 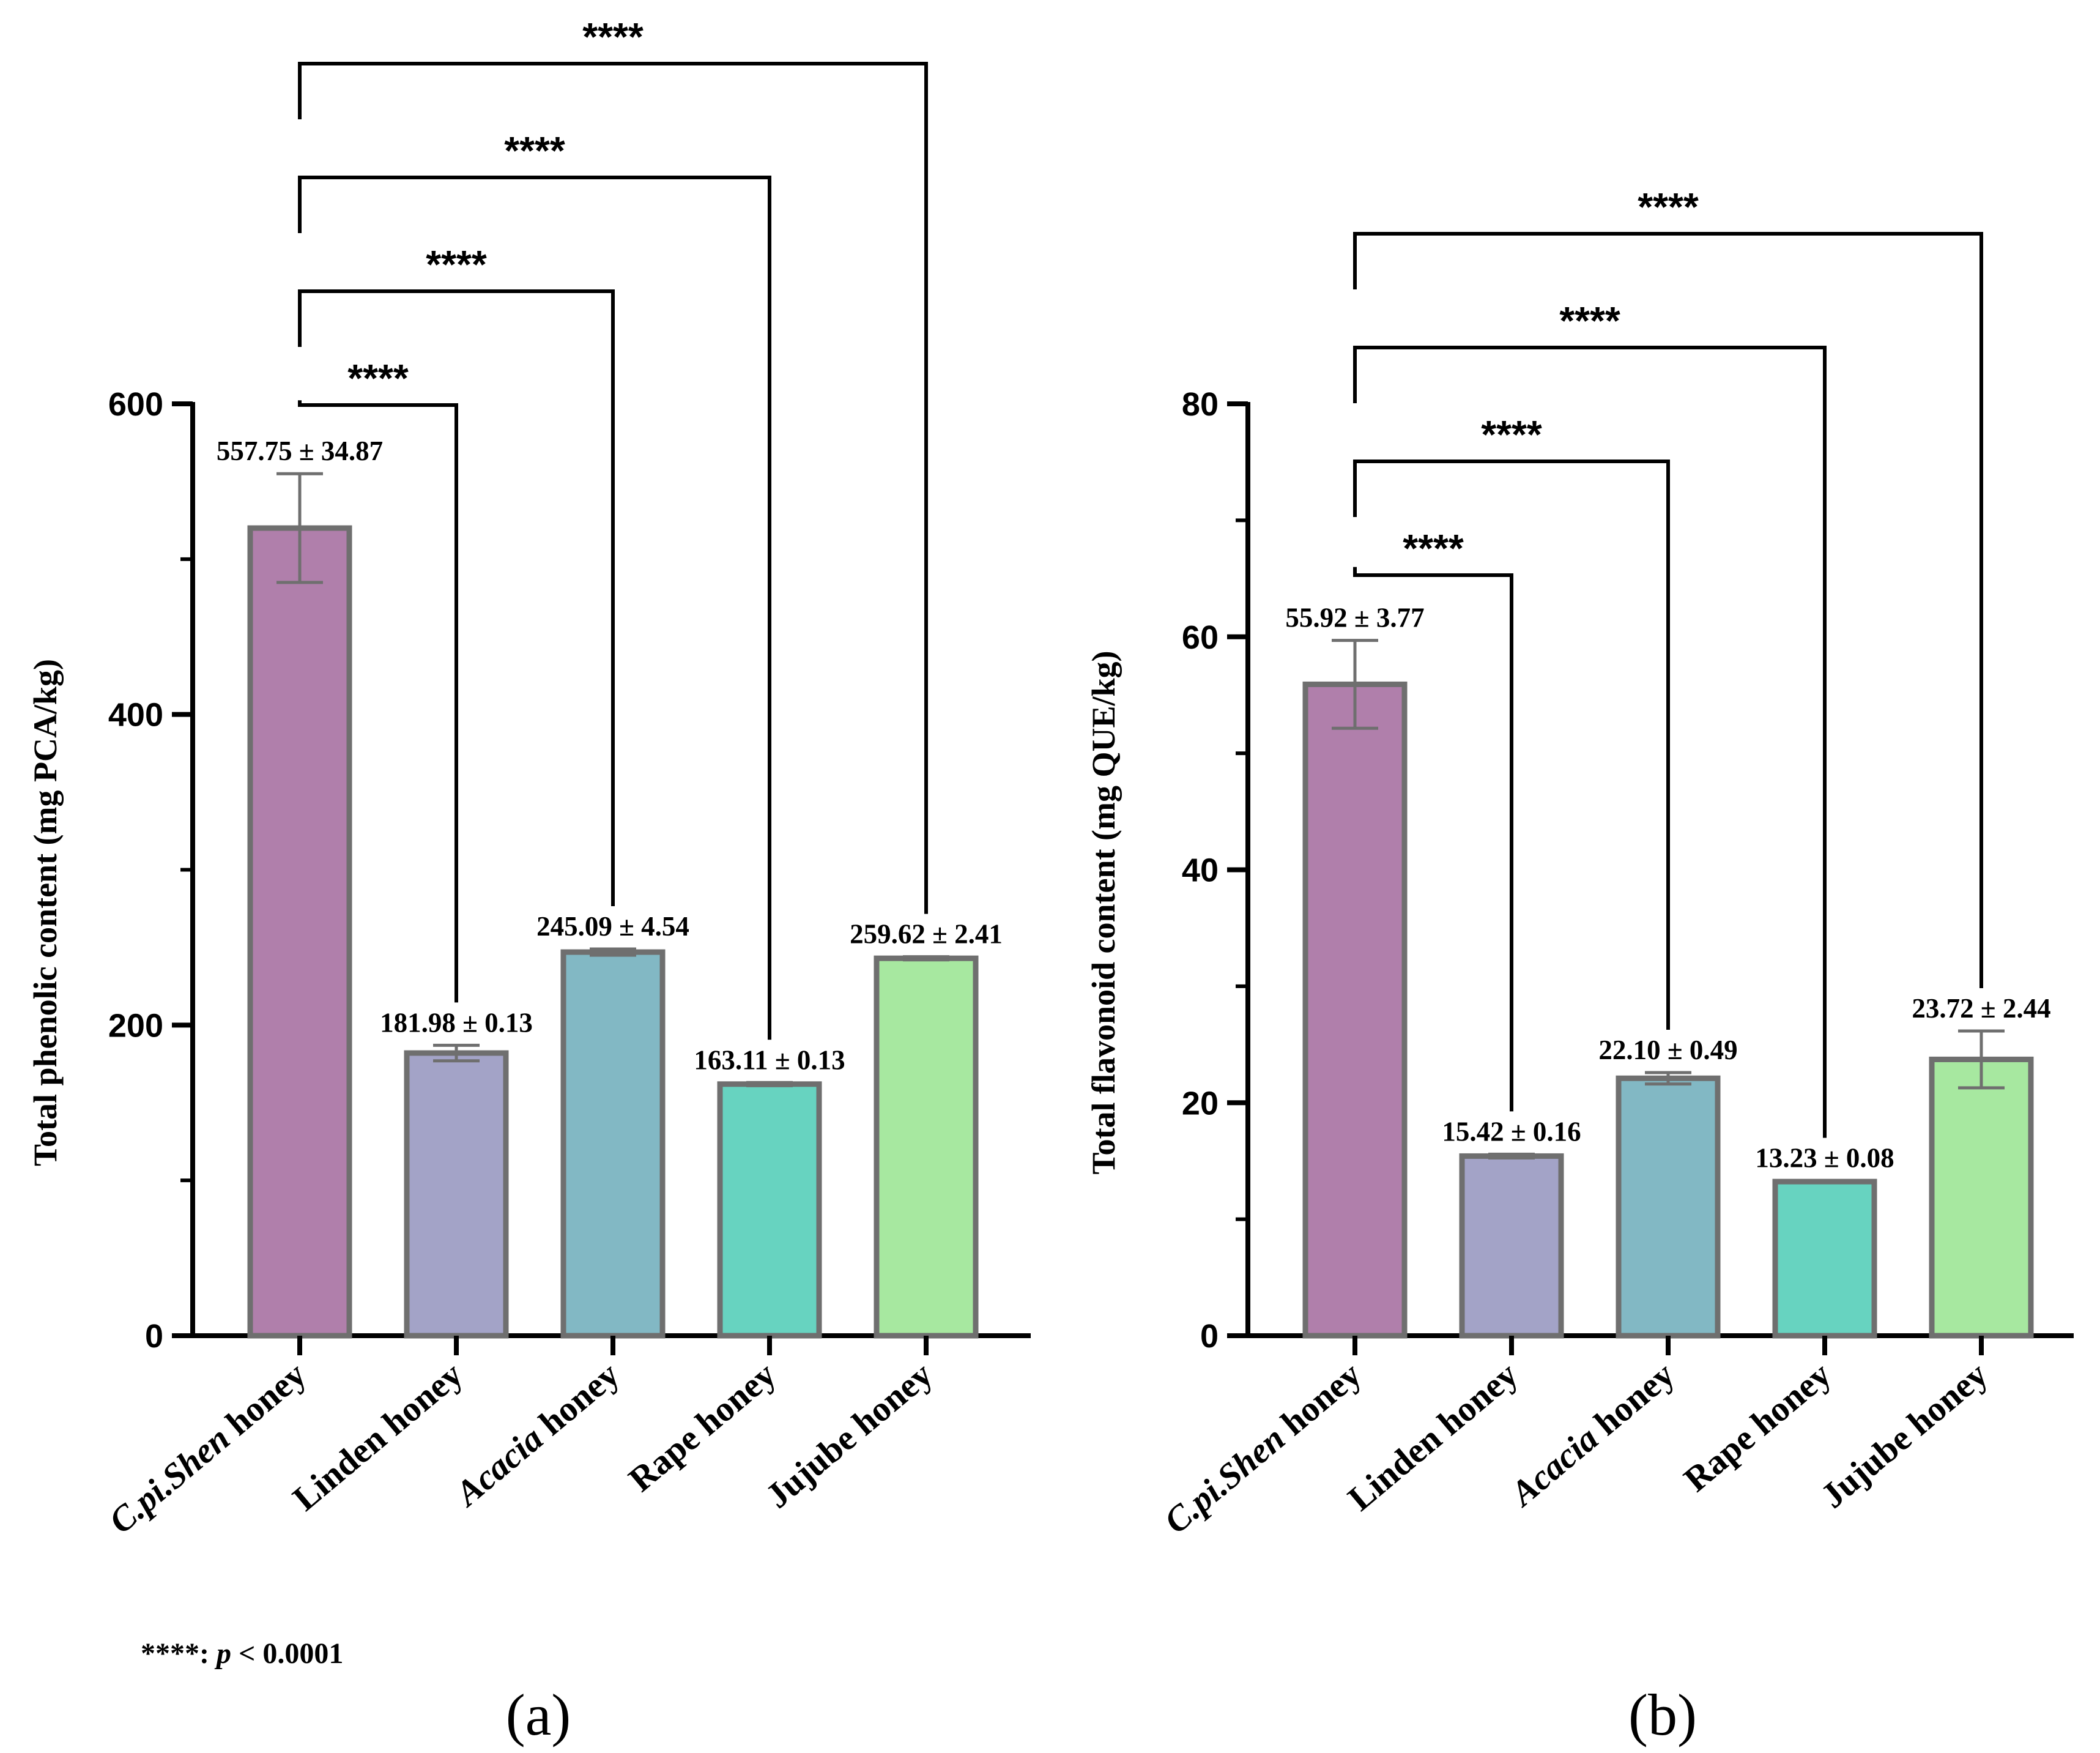 What do you see at coordinates (170, 1654) in the screenshot?
I see `footnote-stars: ****` at bounding box center [170, 1654].